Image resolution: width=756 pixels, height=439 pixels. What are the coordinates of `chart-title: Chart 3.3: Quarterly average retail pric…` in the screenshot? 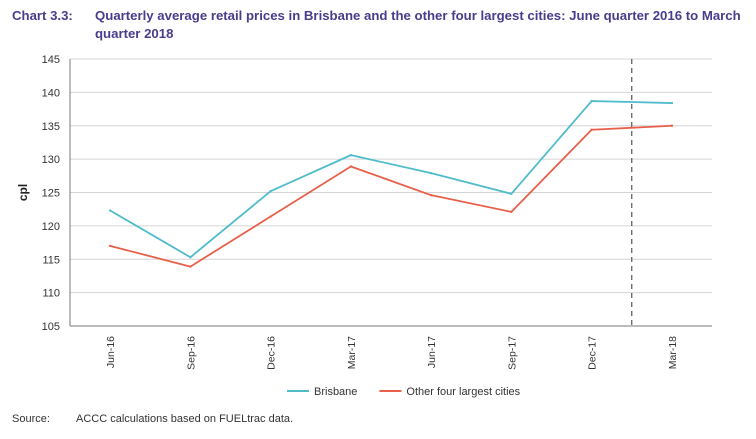 It's located at (379, 25).